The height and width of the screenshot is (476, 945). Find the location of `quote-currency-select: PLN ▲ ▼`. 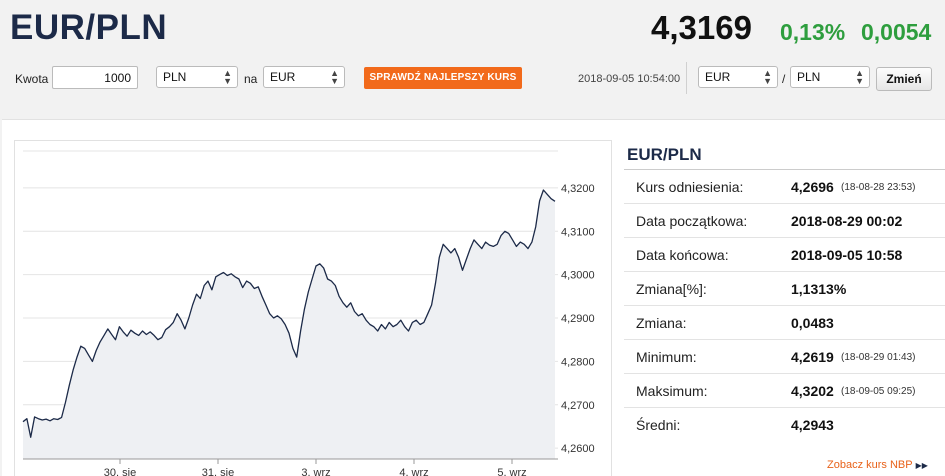

quote-currency-select: PLN ▲ ▼ is located at coordinates (830, 77).